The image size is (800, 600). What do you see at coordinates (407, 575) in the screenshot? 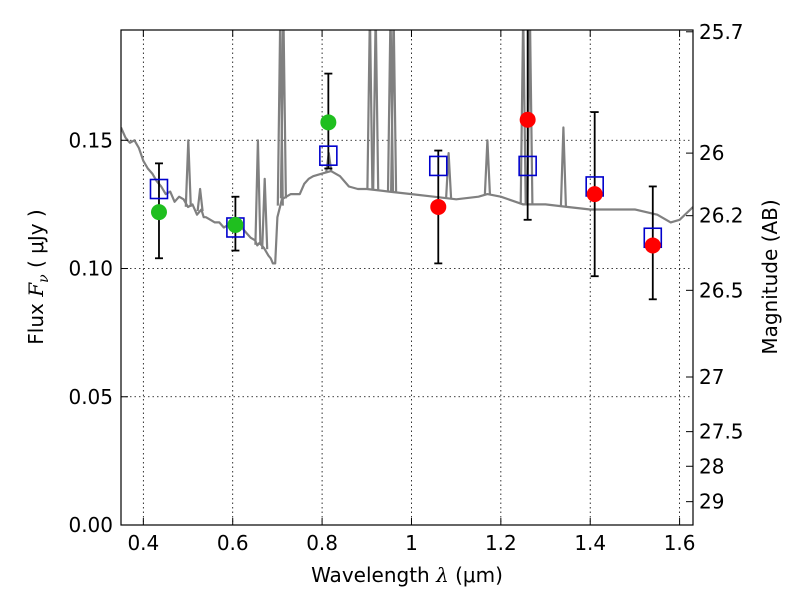
I see `x-axis-title: Wavelength λ (μm)` at bounding box center [407, 575].